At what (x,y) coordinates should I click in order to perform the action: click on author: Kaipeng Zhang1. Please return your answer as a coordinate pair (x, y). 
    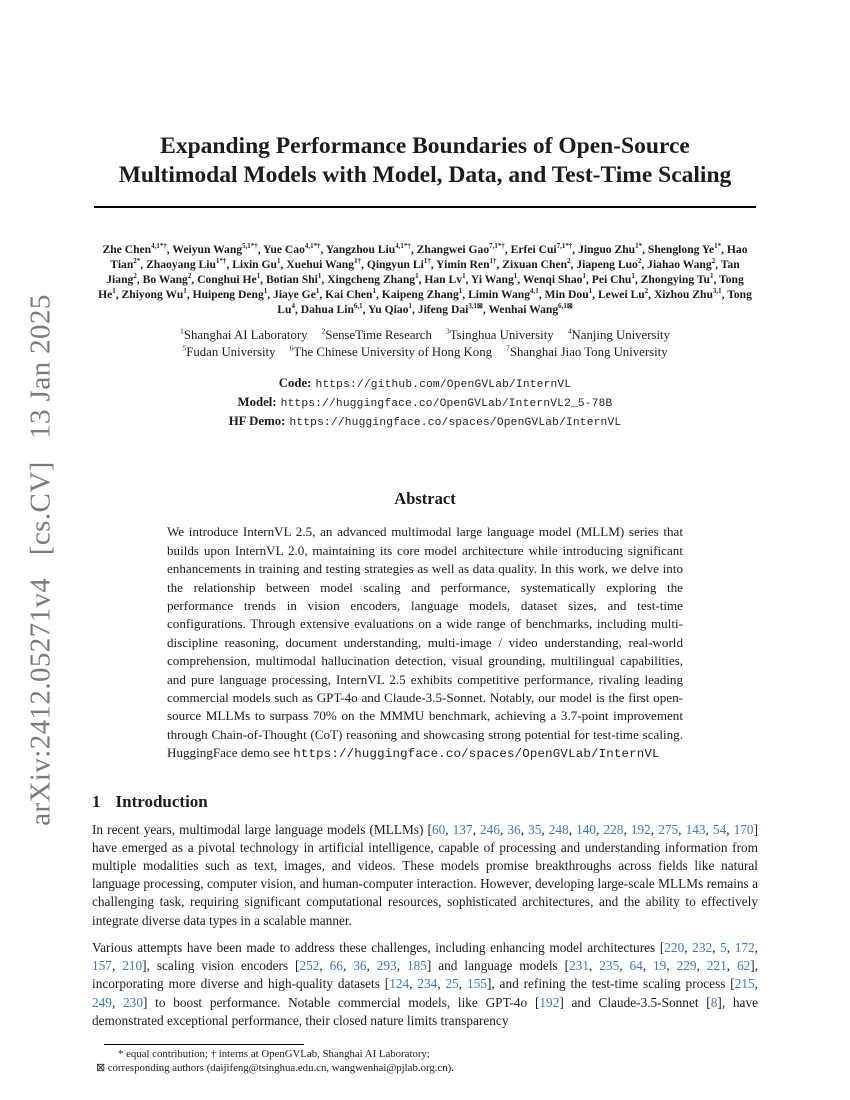
    Looking at the image, I should click on (422, 294).